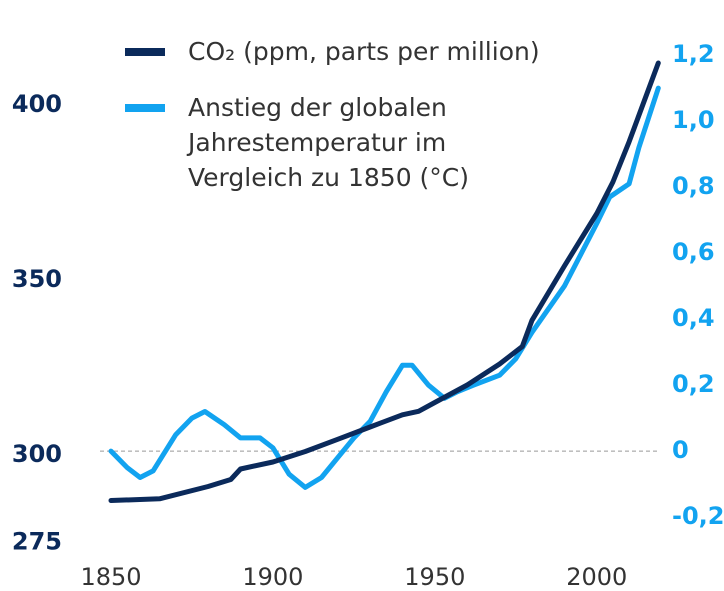  Describe the element at coordinates (434, 577) in the screenshot. I see `x-tick-label: 1950` at that location.